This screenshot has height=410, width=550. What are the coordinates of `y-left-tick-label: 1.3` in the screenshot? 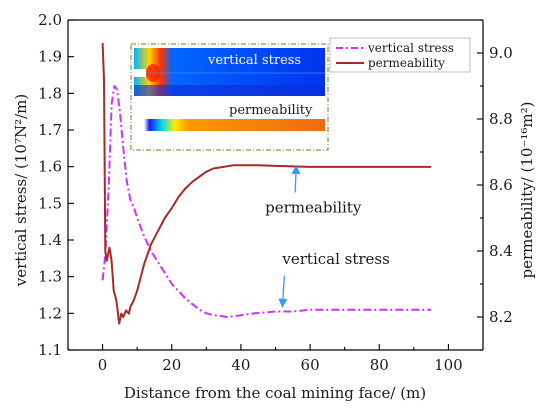 It's located at (50, 277).